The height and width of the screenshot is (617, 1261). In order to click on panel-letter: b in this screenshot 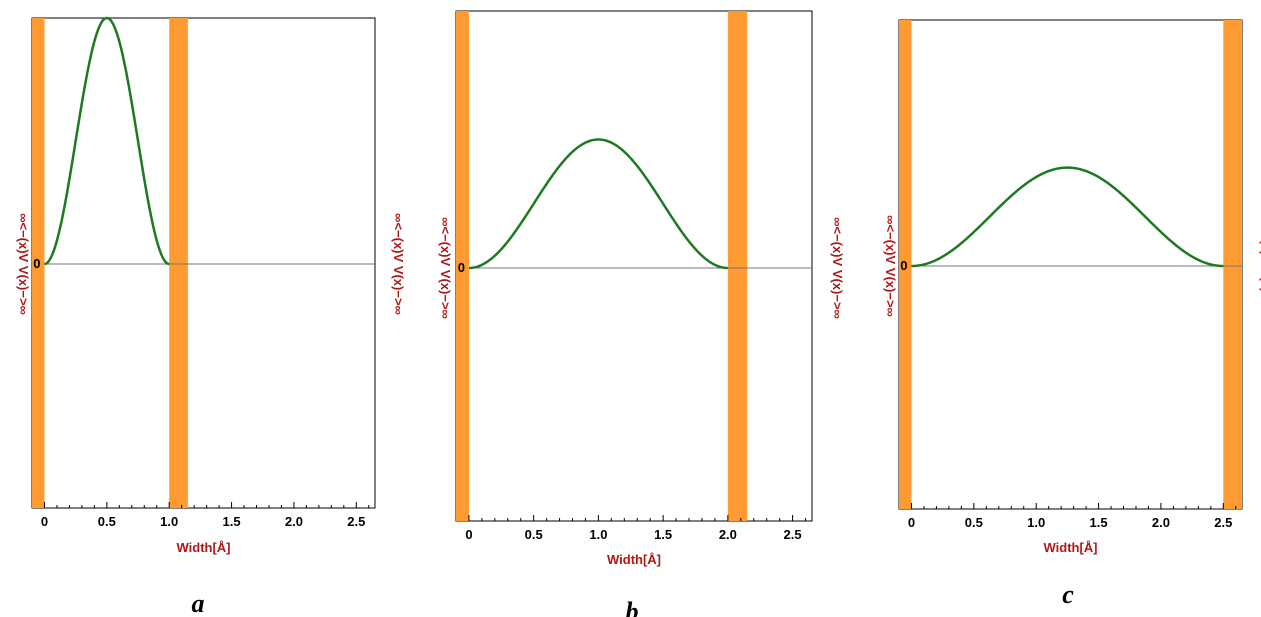, I will do `click(632, 607)`.